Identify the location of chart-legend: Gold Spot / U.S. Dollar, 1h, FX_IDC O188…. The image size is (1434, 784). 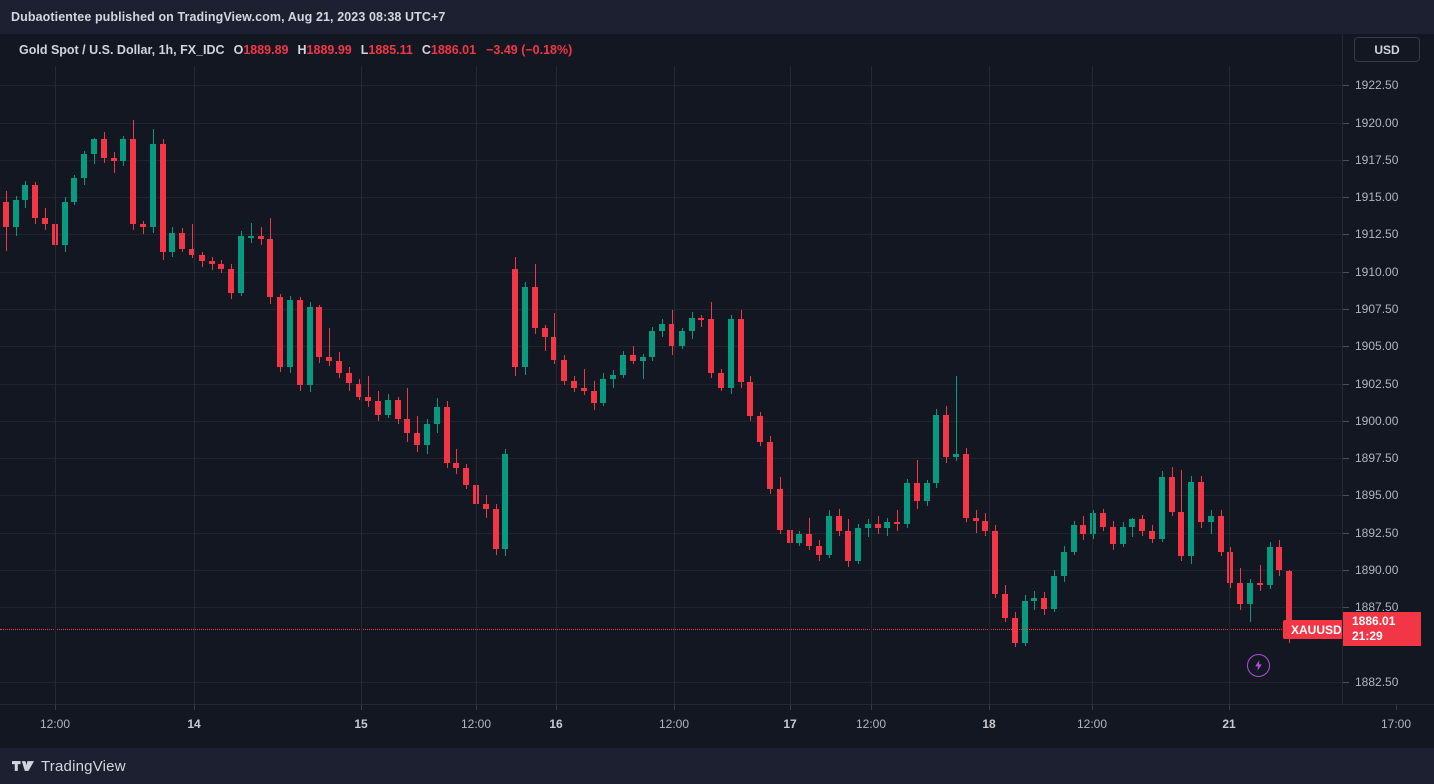
(717, 50).